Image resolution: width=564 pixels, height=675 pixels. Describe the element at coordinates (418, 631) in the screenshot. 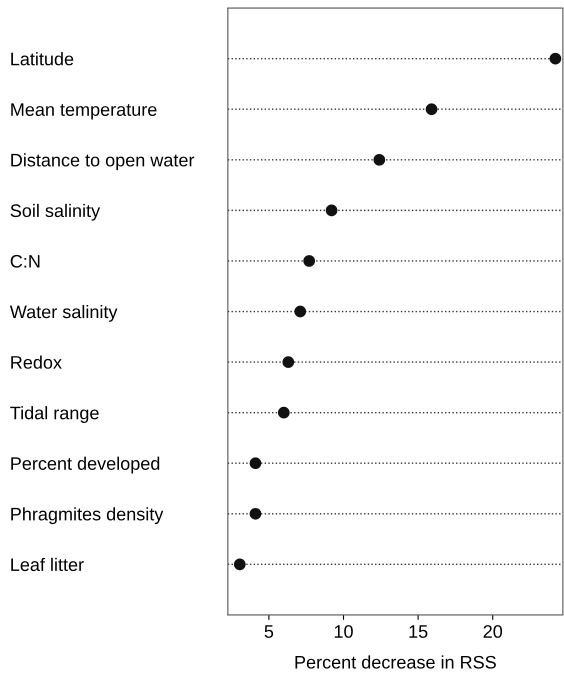

I see `x-tick-label: 15` at that location.